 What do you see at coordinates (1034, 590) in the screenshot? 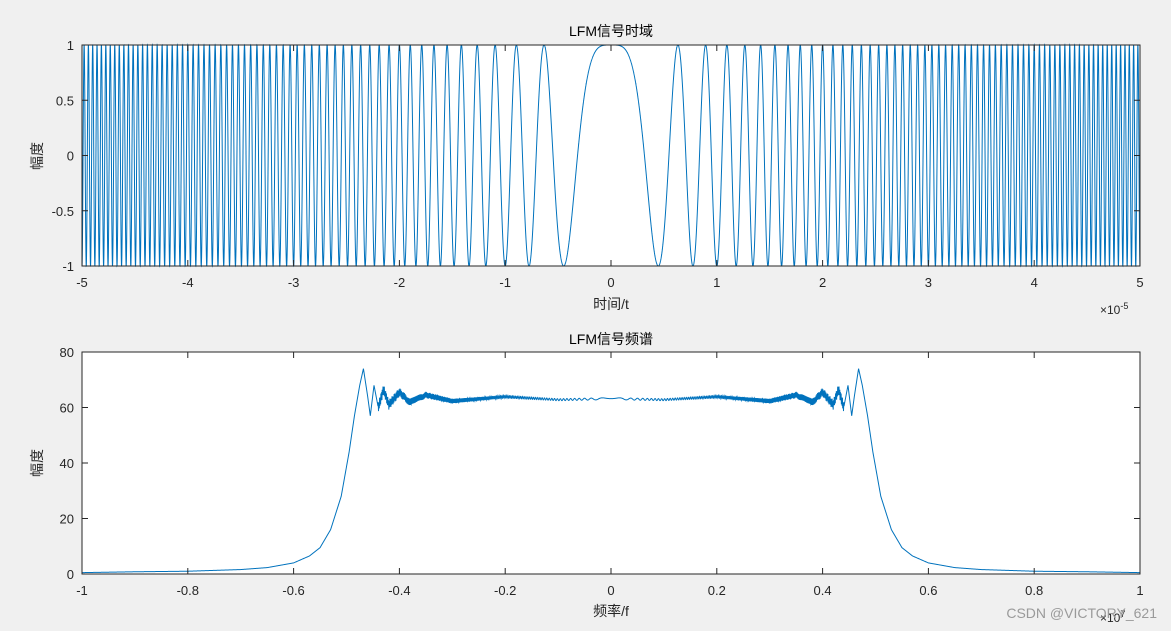
I see `x-tick-label: 0.8` at bounding box center [1034, 590].